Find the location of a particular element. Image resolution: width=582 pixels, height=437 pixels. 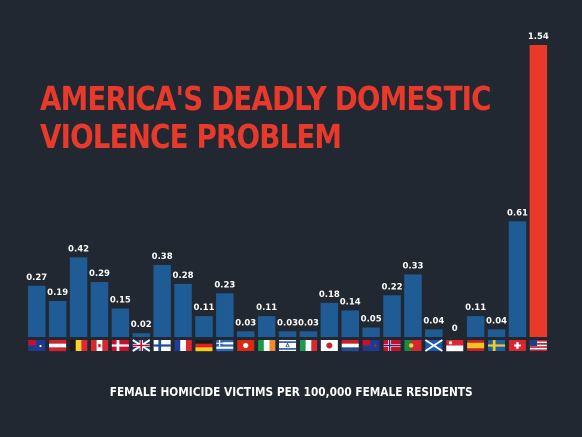

value-label-10: 0.03 is located at coordinates (245, 323).